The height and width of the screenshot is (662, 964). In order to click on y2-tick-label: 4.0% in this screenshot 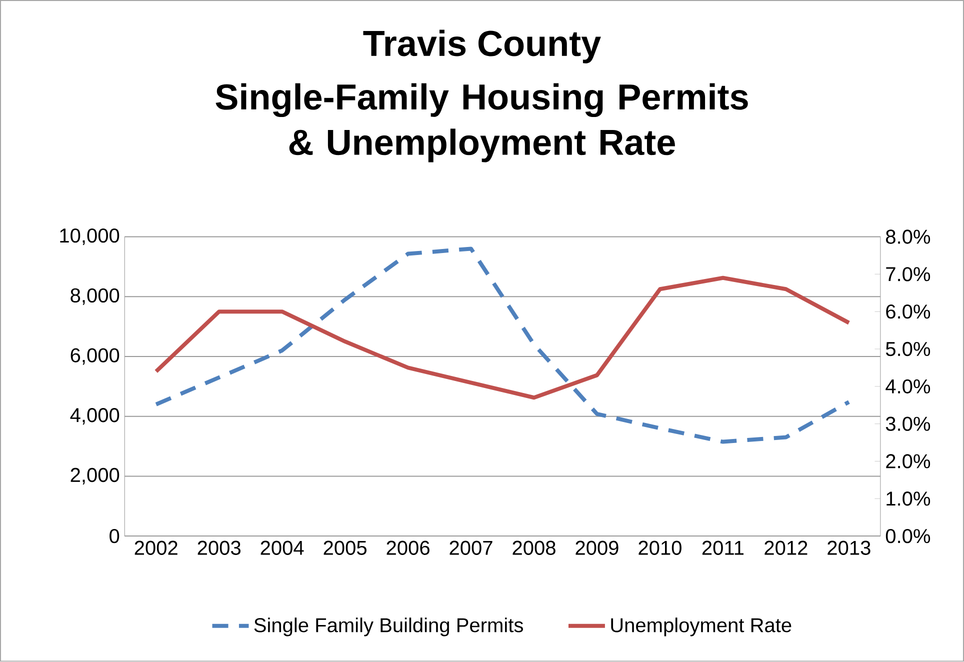, I will do `click(908, 386)`.